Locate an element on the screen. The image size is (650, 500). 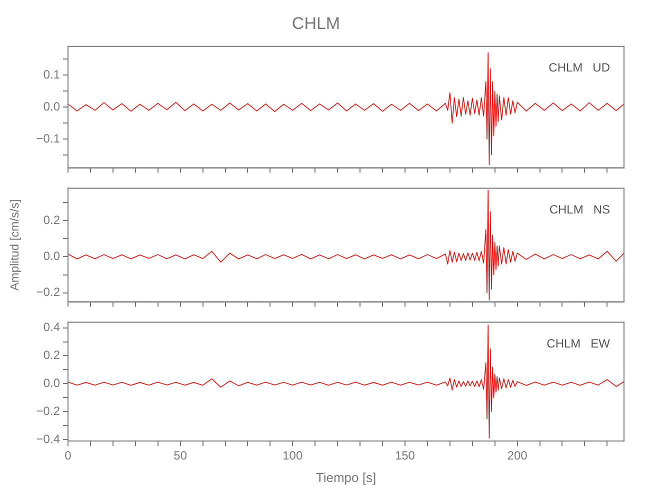
x-tick-label: 50 is located at coordinates (181, 455).